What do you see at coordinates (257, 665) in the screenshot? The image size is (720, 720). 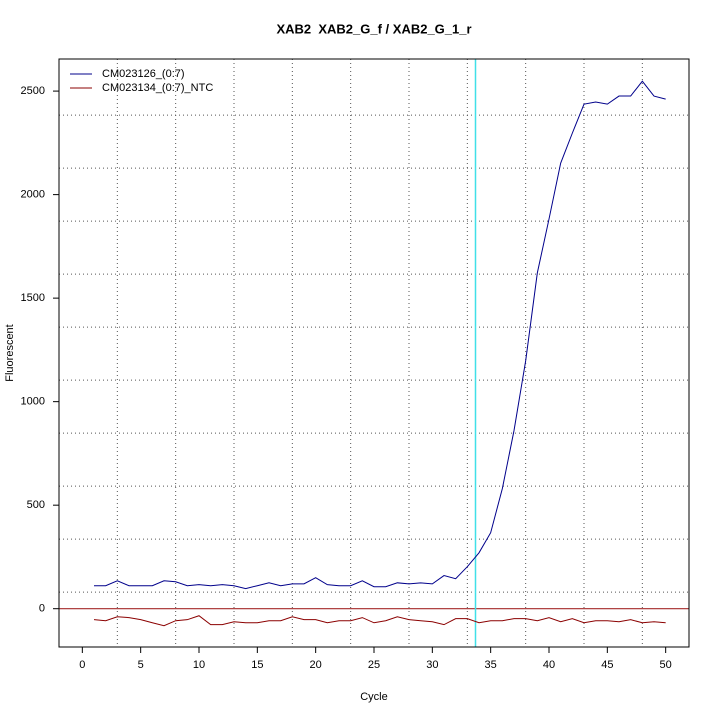 I see `x-tick-label: 15` at bounding box center [257, 665].